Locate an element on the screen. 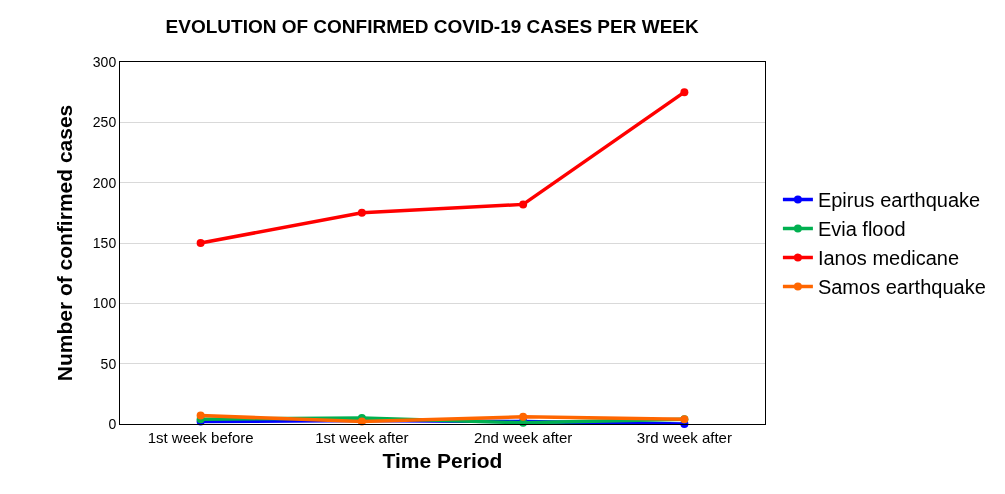 This screenshot has height=494, width=1005. x-tick-label: 1st week before is located at coordinates (200, 437).